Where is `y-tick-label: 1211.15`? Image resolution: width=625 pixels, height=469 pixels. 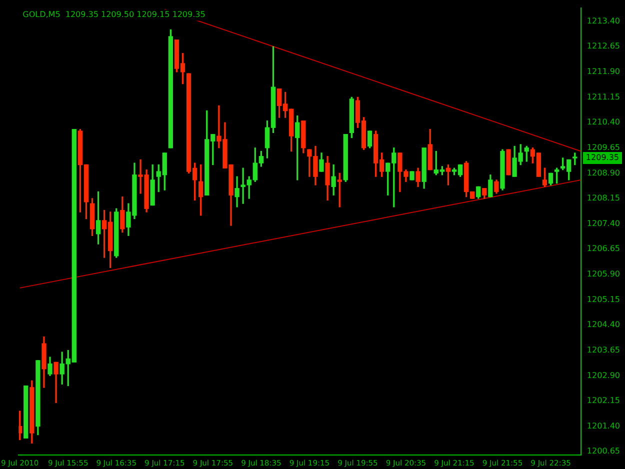
y-tick-label: 1211.15 is located at coordinates (603, 97).